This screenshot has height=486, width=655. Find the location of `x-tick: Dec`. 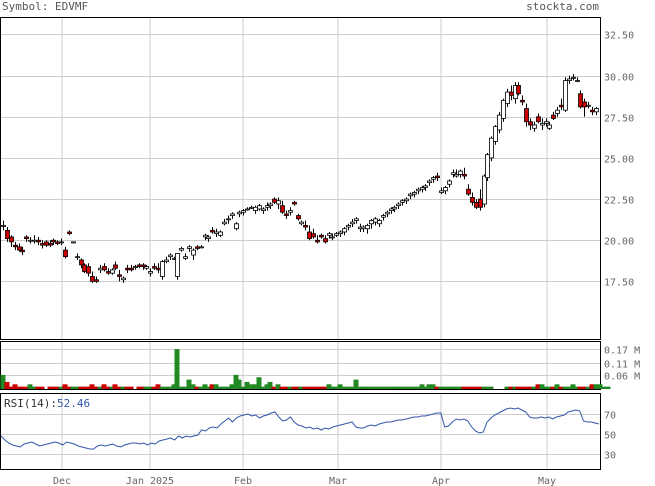

x-tick: Dec is located at coordinates (62, 481).